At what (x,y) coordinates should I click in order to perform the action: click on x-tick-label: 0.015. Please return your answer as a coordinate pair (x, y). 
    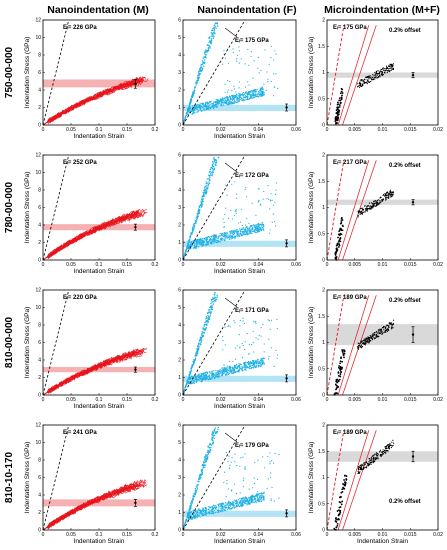
    Looking at the image, I should click on (410, 265).